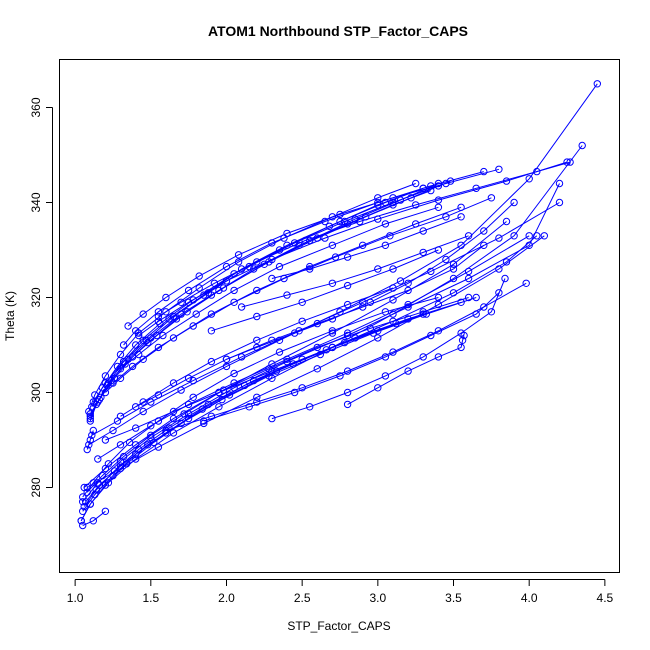 The image size is (650, 650). I want to click on y-axis-label: Theta (K), so click(10, 316).